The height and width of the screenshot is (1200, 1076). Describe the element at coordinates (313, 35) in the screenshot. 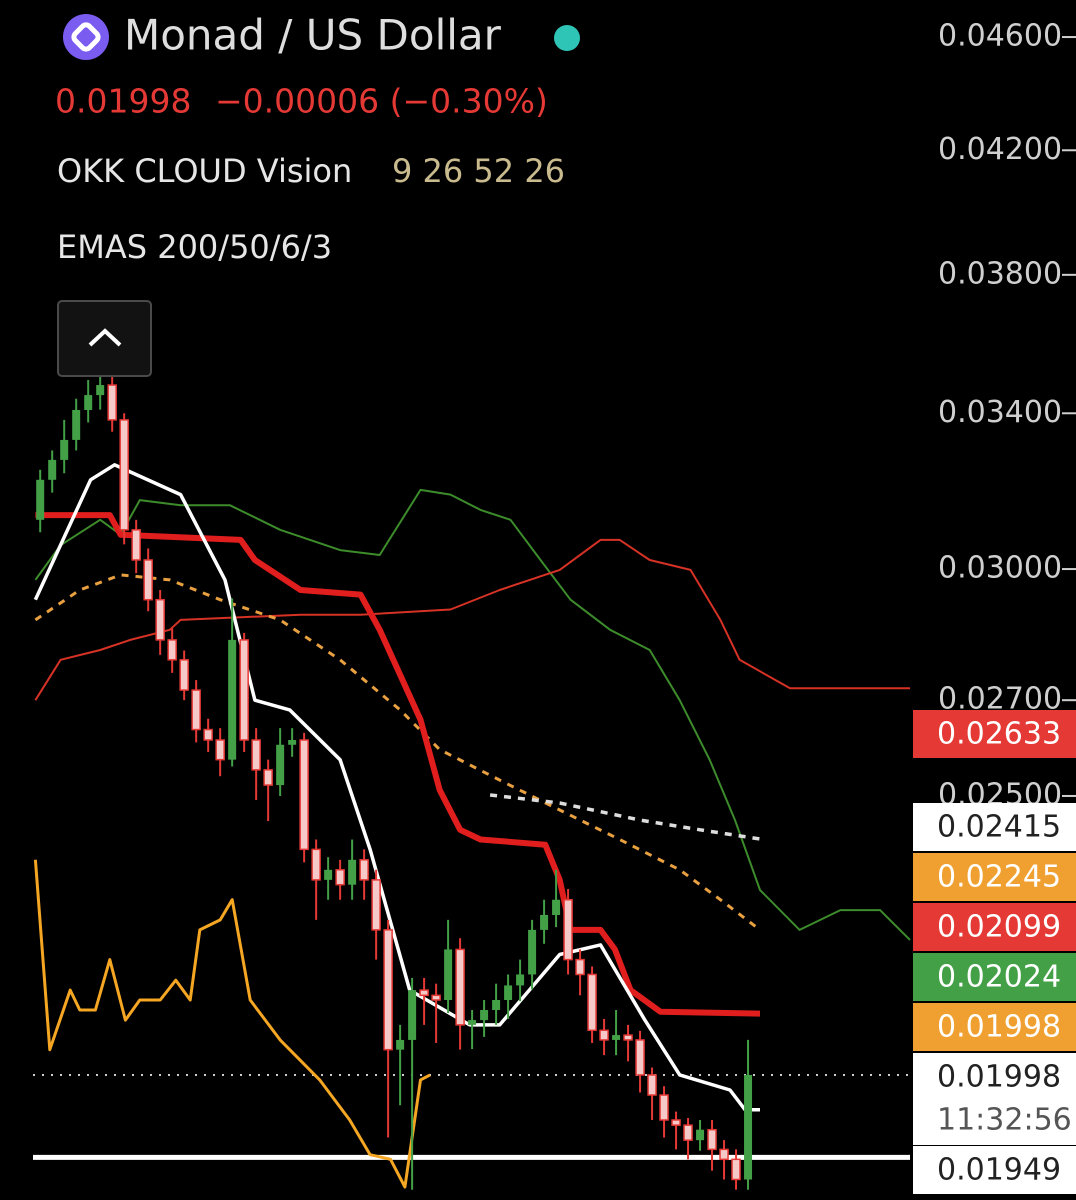

I see `chart-title: Monad / US Dollar` at that location.